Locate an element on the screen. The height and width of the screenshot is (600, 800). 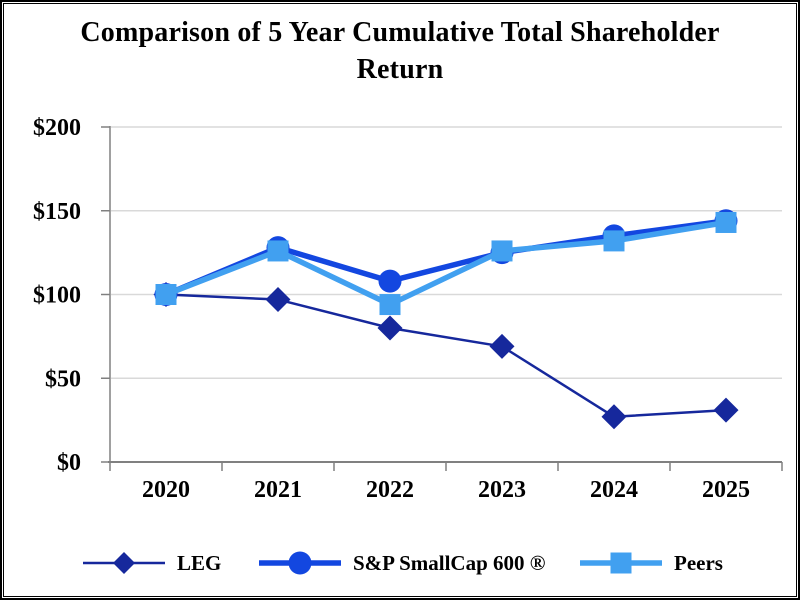
legend-label-peers: Peers is located at coordinates (698, 562).